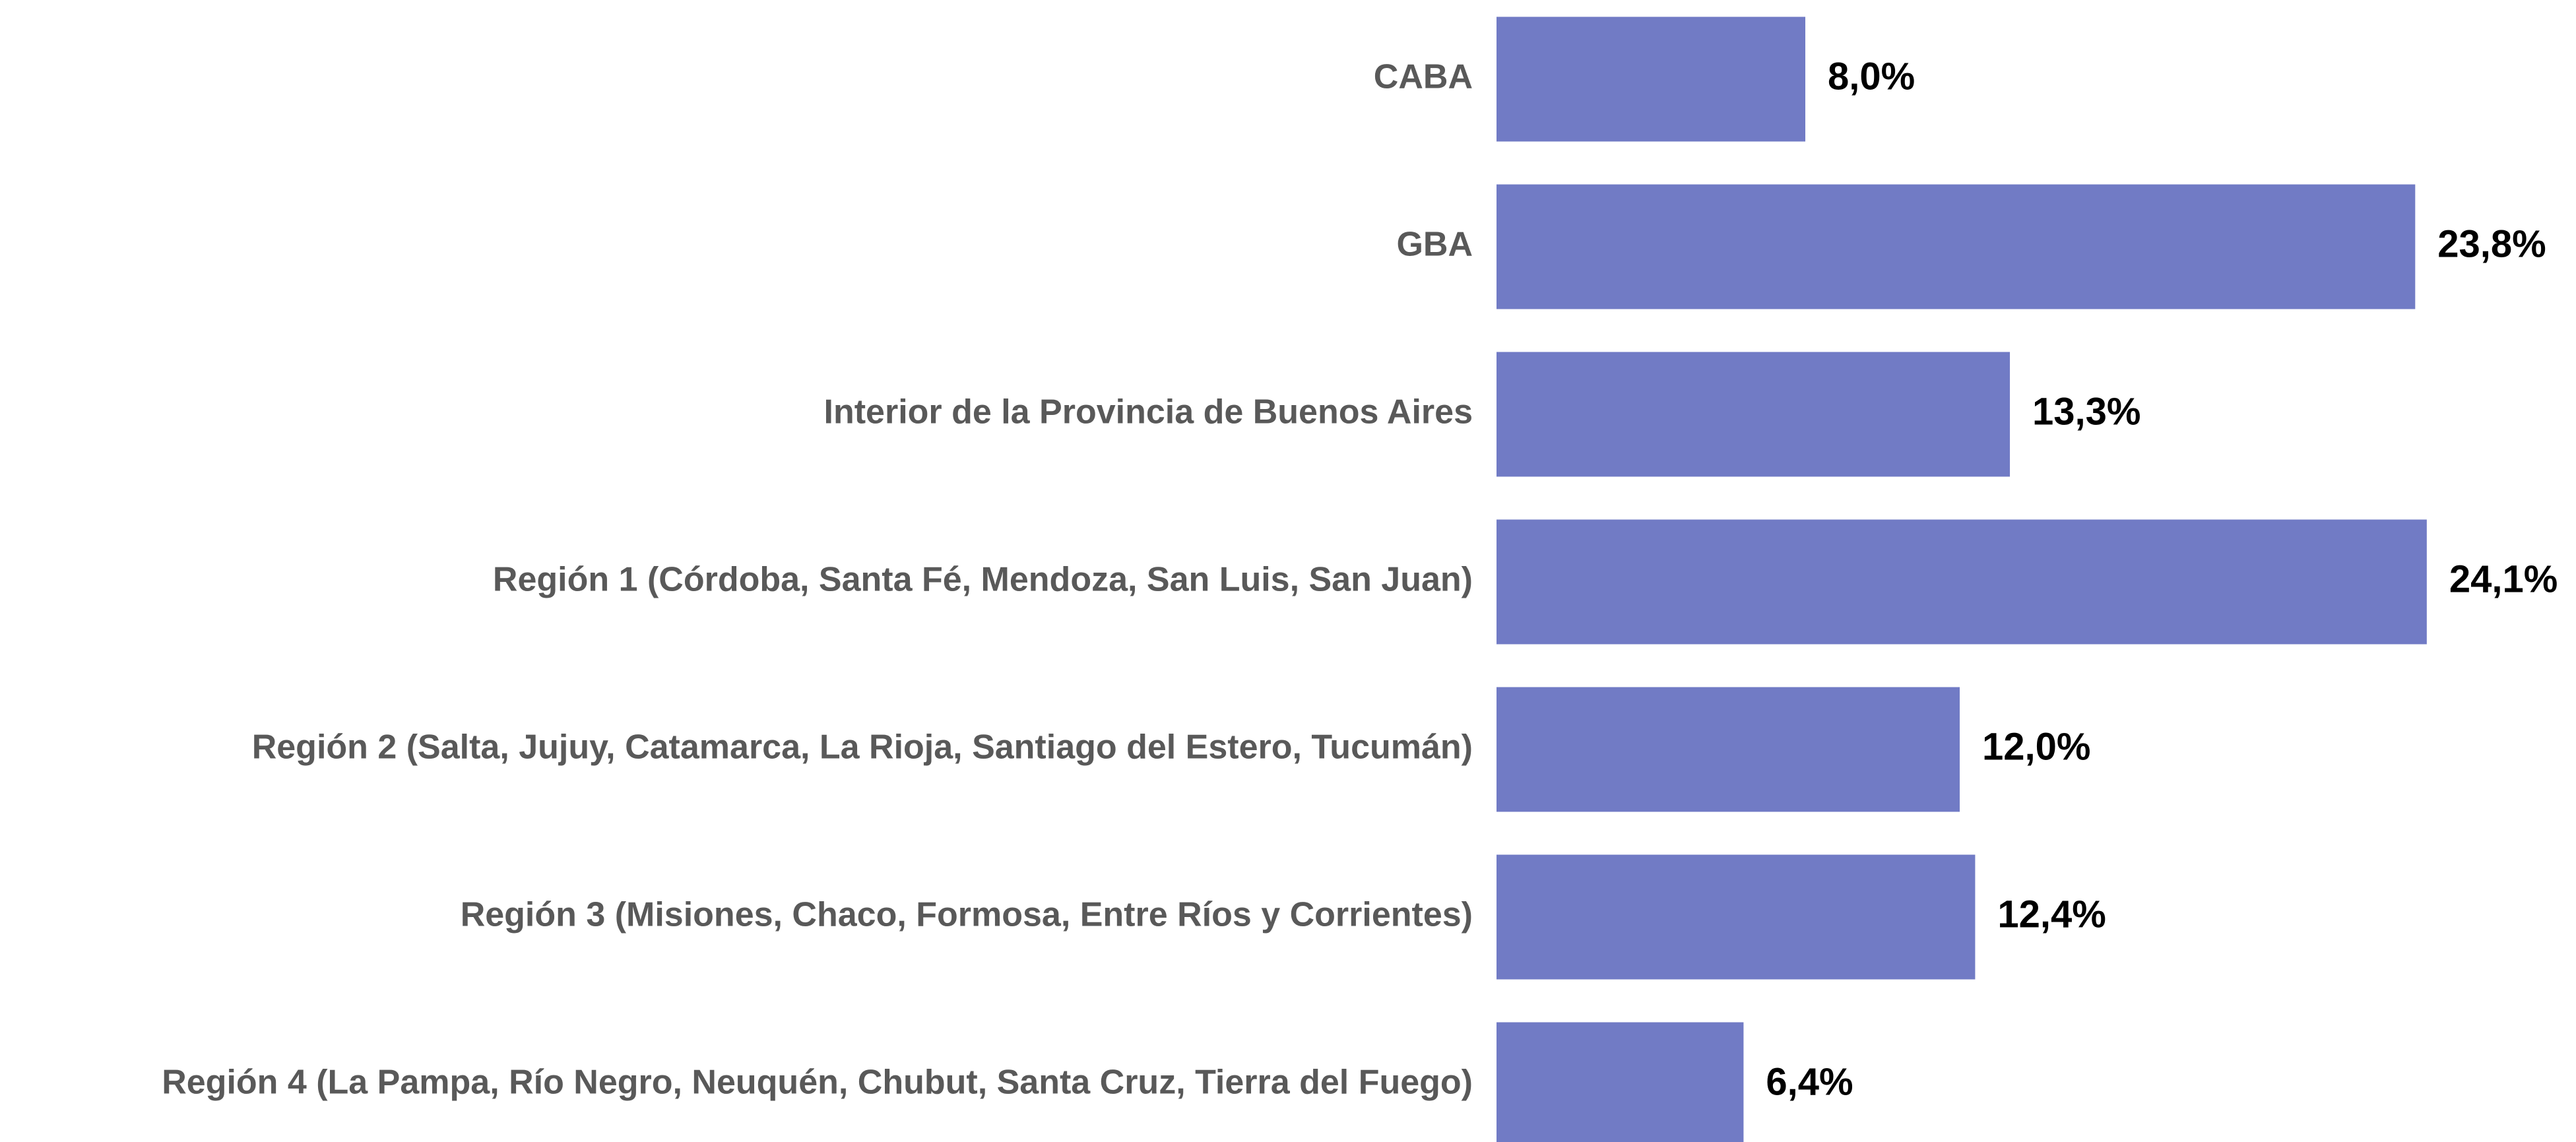 The width and height of the screenshot is (2576, 1142). What do you see at coordinates (1148, 412) in the screenshot?
I see `category-label: Interior de la Provincia de Buenos Aires` at bounding box center [1148, 412].